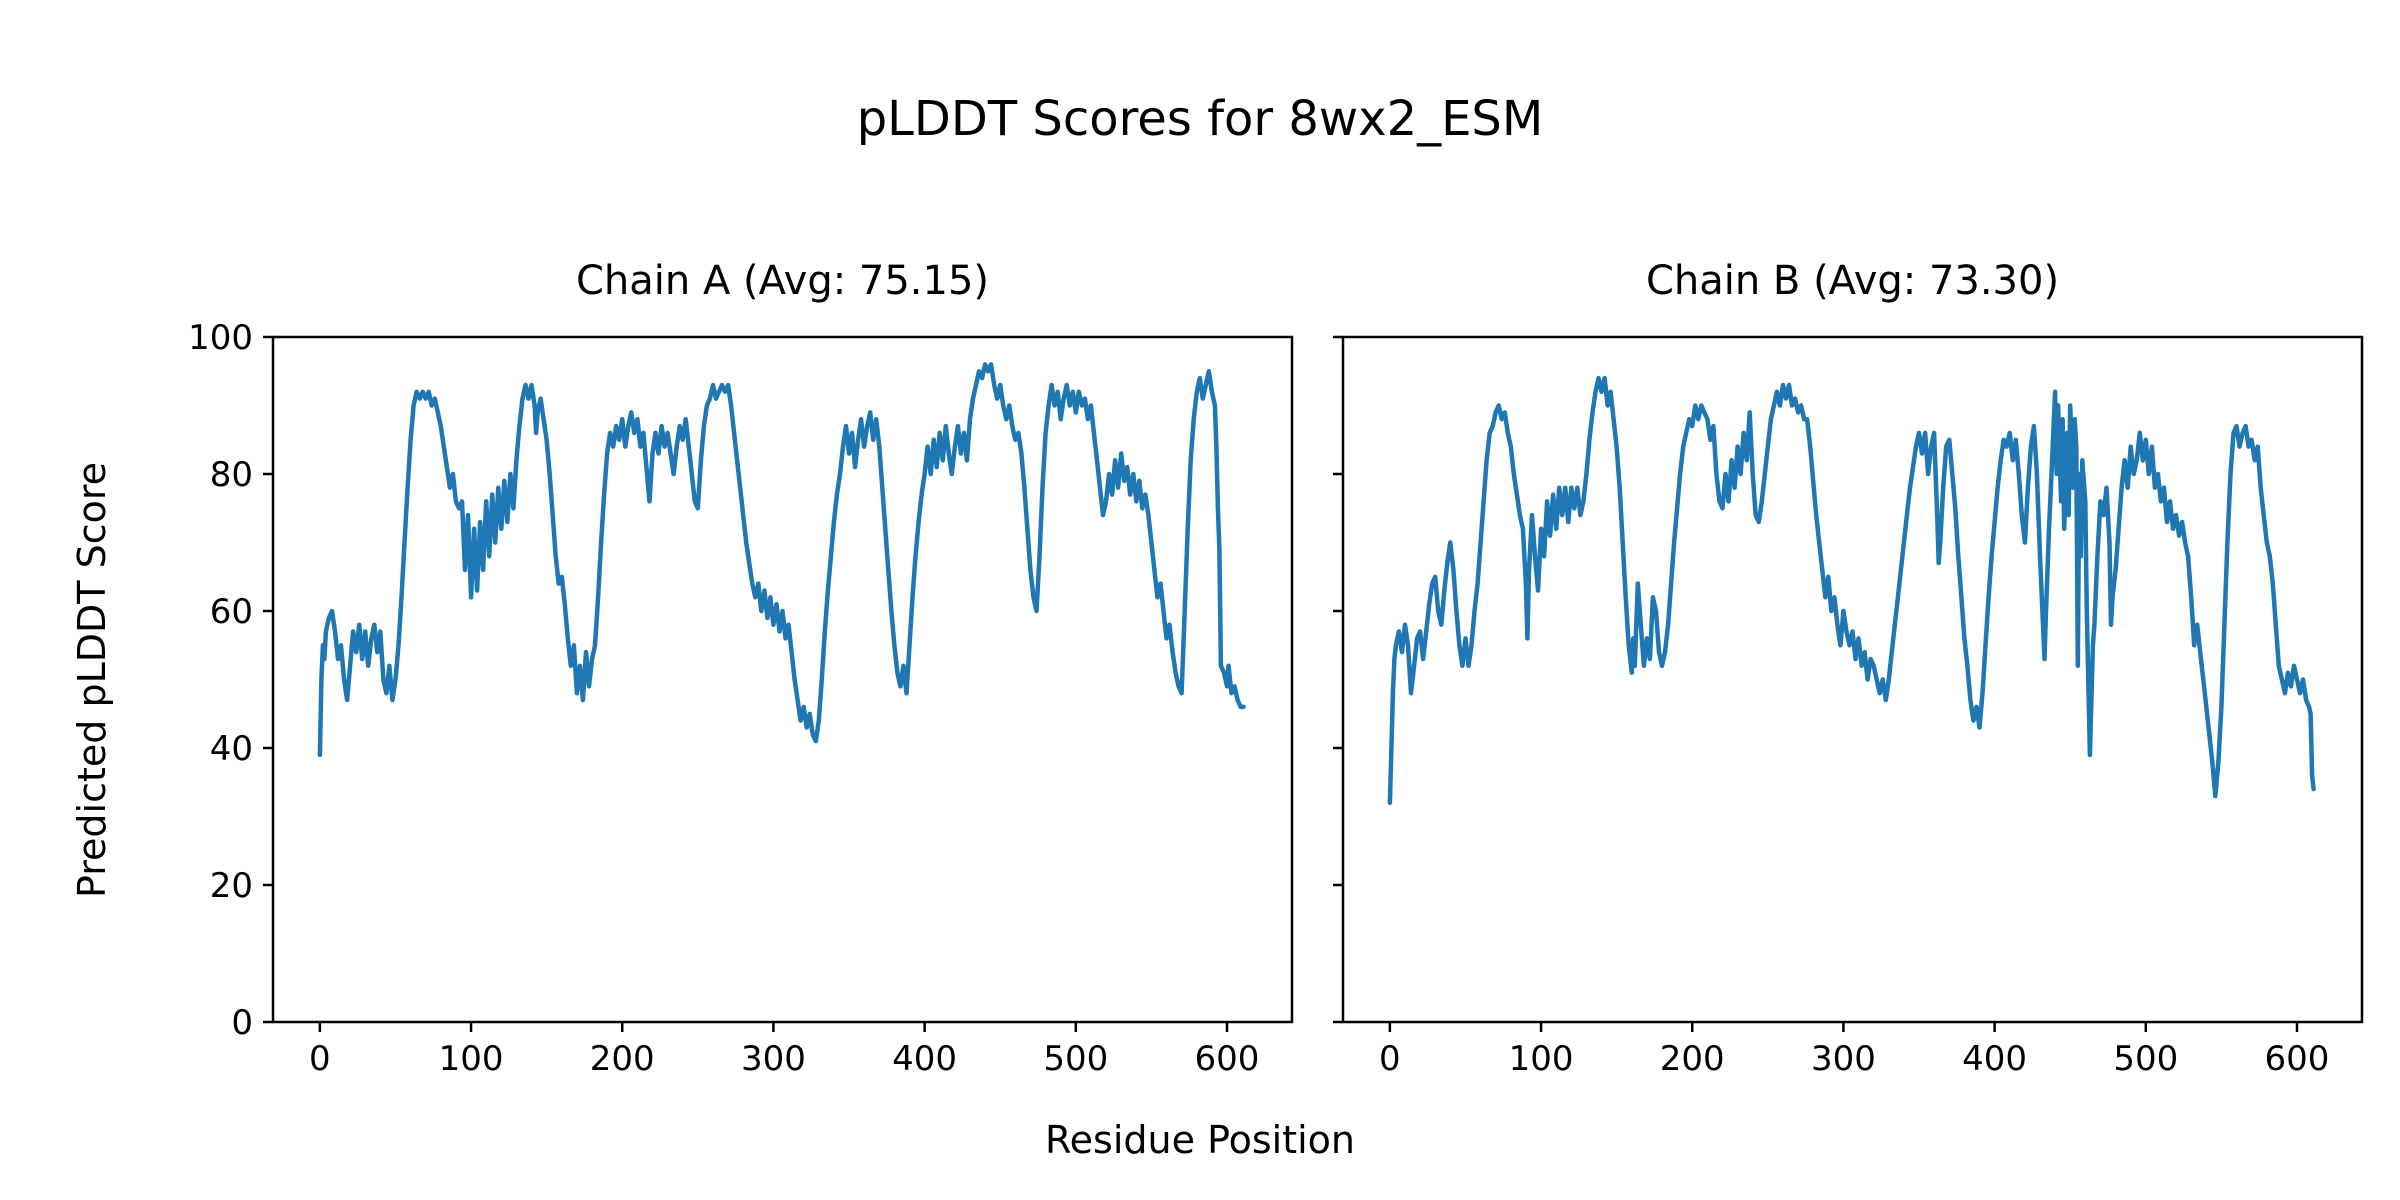 This screenshot has height=1200, width=2400. Describe the element at coordinates (781, 560) in the screenshot. I see `chain-a-line` at that location.